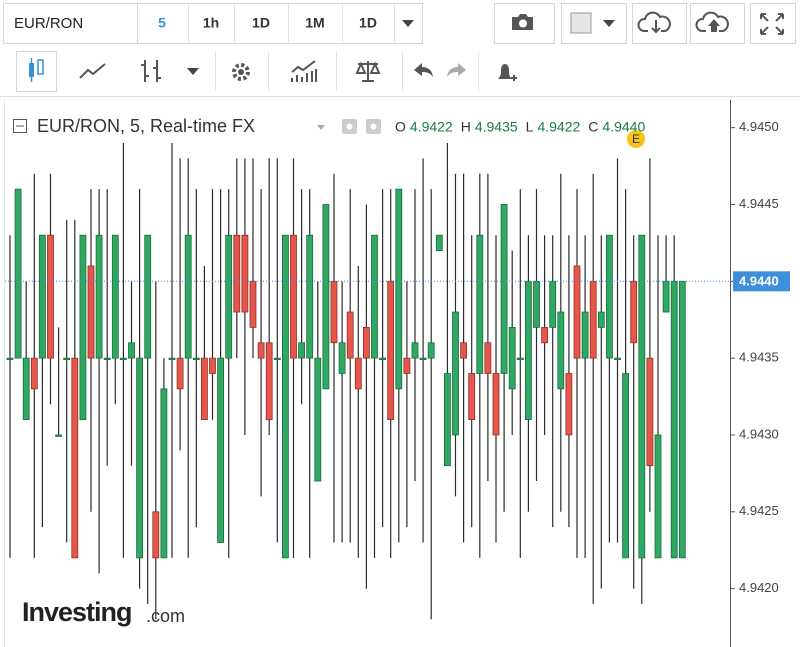 This screenshot has width=800, height=647. Describe the element at coordinates (400, 72) in the screenshot. I see `tools-toolbar` at that location.